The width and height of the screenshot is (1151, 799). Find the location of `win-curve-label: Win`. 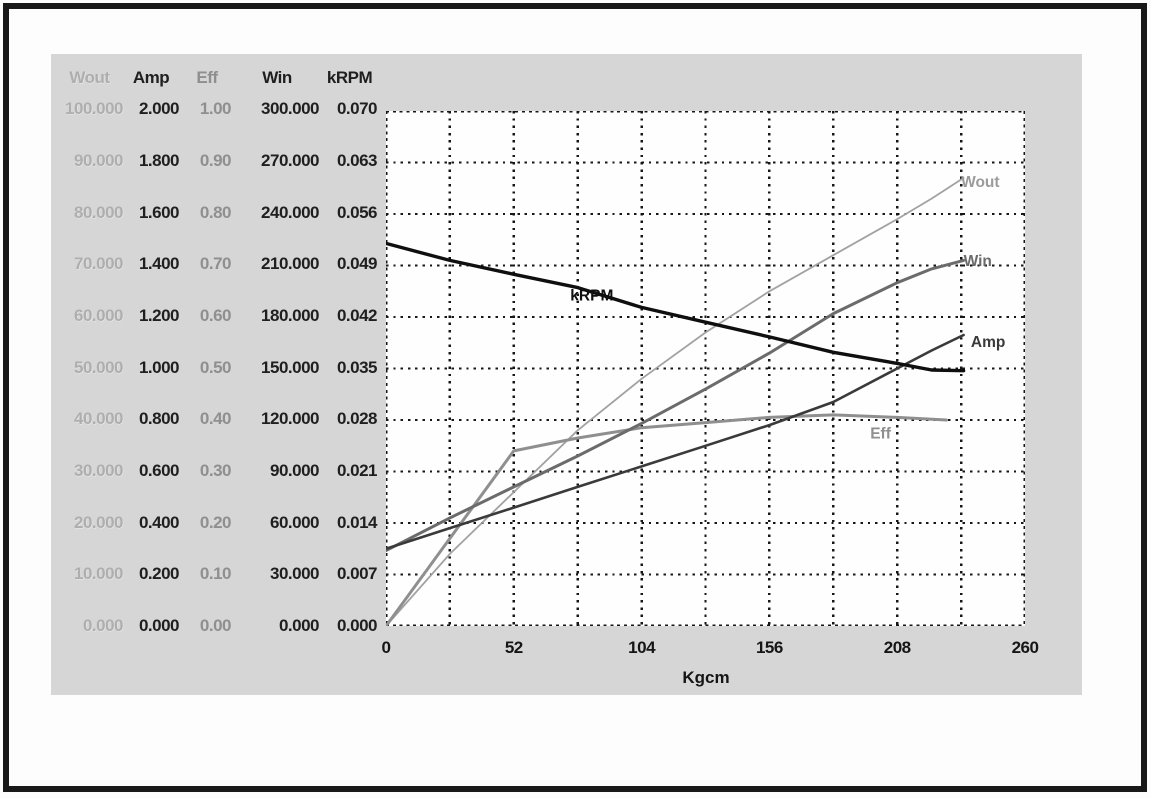

win-curve-label: Win is located at coordinates (978, 261).